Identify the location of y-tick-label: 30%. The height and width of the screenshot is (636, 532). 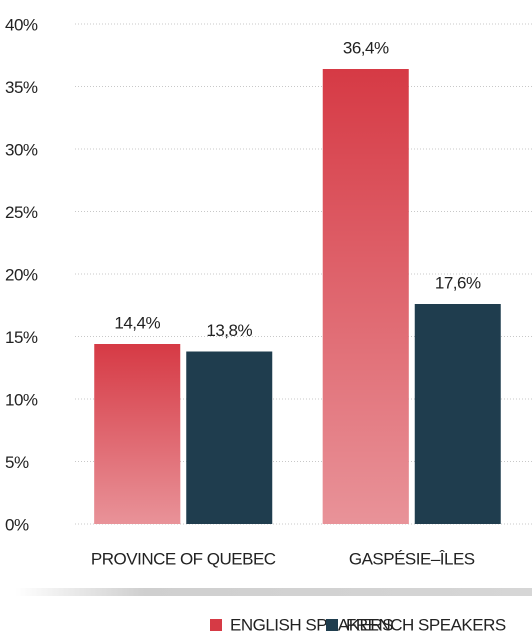
(21, 149).